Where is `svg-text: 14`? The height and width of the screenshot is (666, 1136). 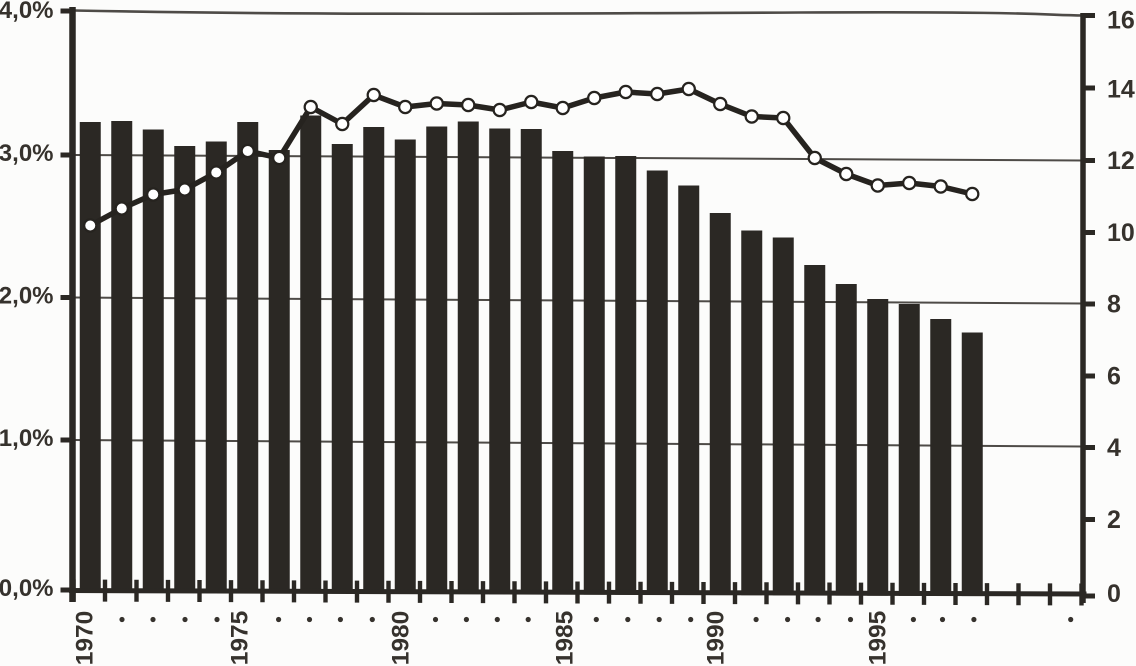 svg-text: 14 is located at coordinates (1121, 90).